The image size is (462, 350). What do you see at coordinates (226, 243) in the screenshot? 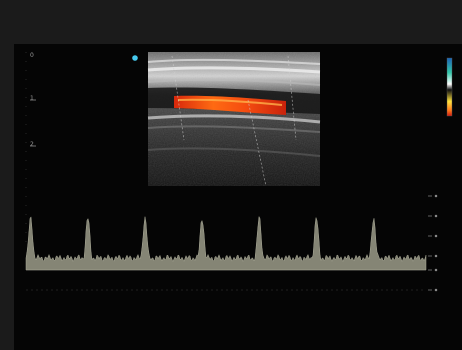
I see `spectral-waveform` at bounding box center [226, 243].